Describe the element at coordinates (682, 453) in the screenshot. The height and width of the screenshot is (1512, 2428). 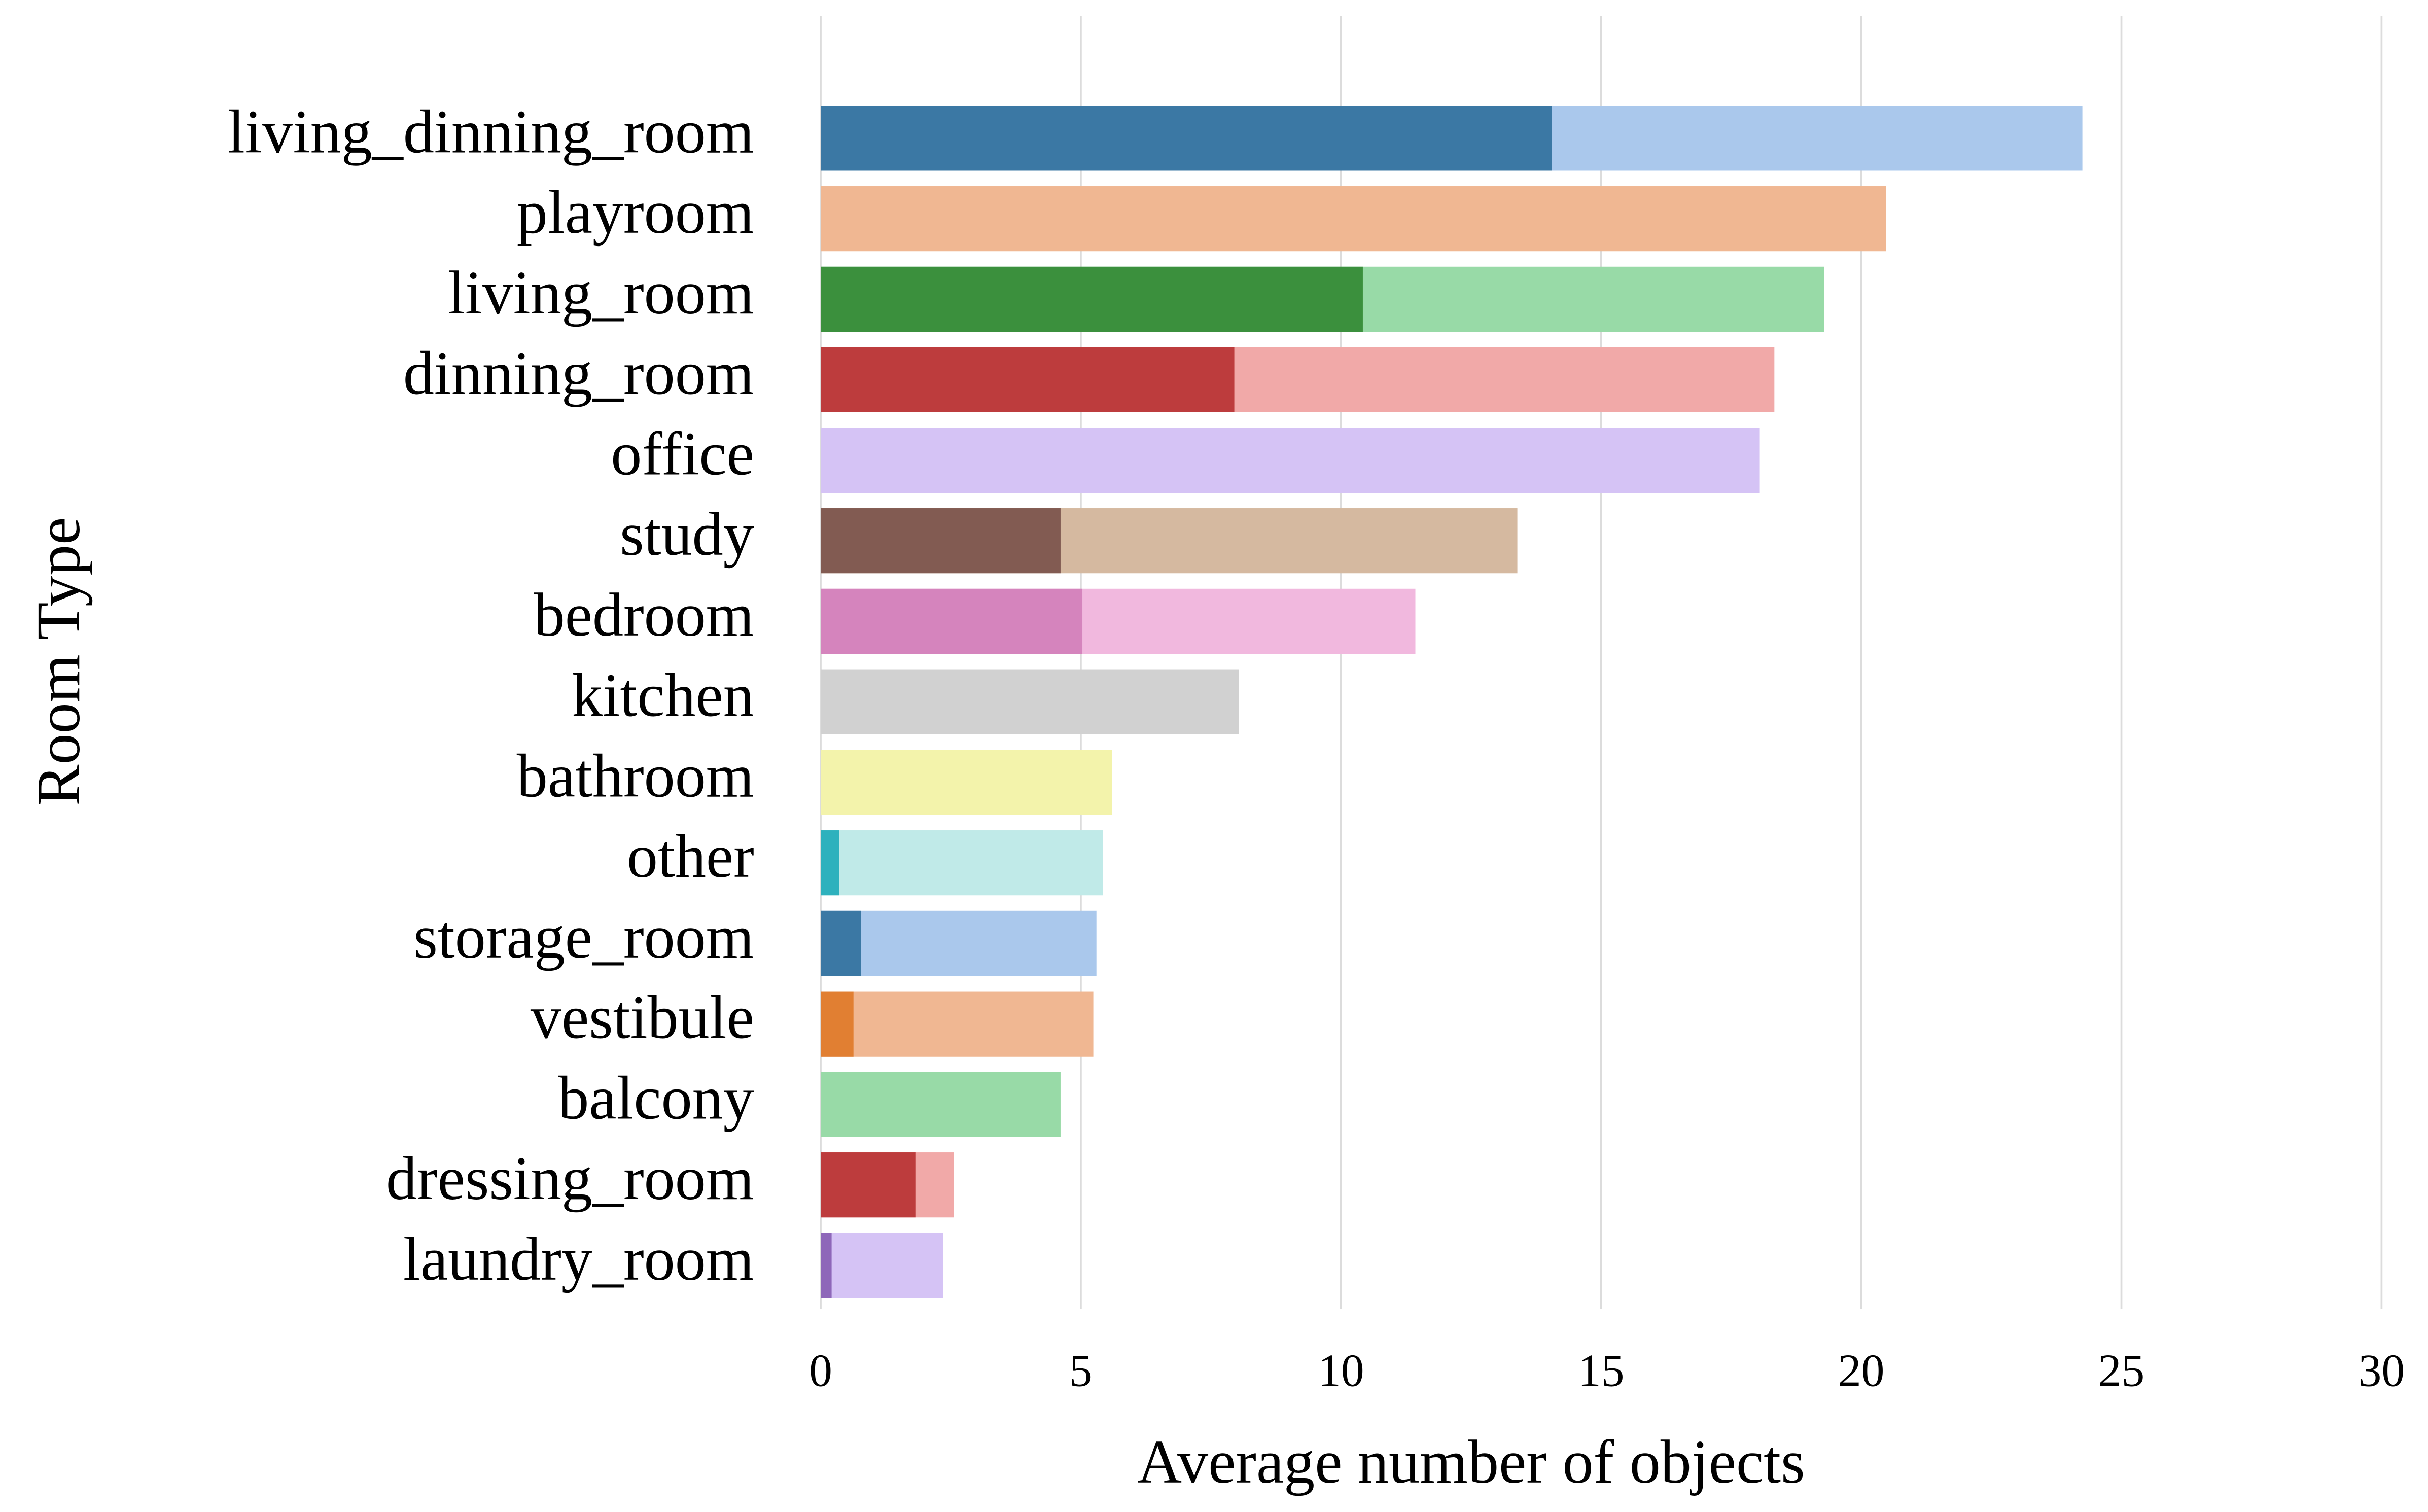
I see `y-tick-label: office` at that location.